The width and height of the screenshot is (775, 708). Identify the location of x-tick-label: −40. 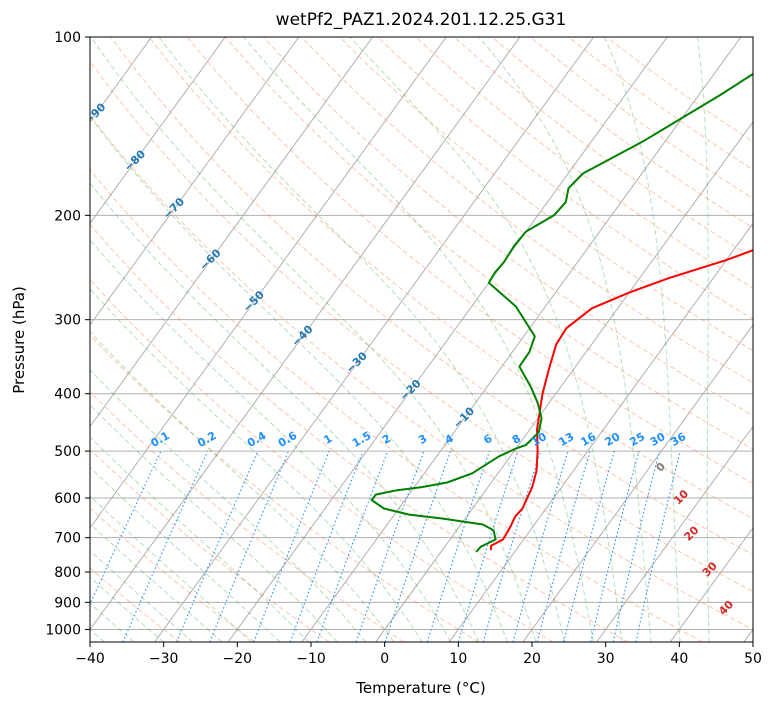
(90, 659).